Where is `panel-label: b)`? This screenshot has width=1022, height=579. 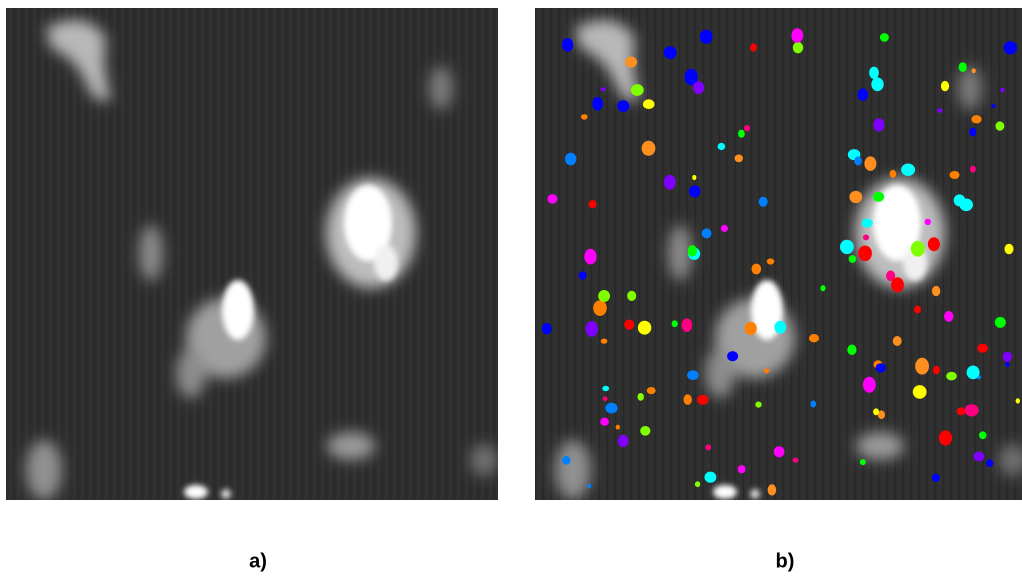 panel-label: b) is located at coordinates (785, 561).